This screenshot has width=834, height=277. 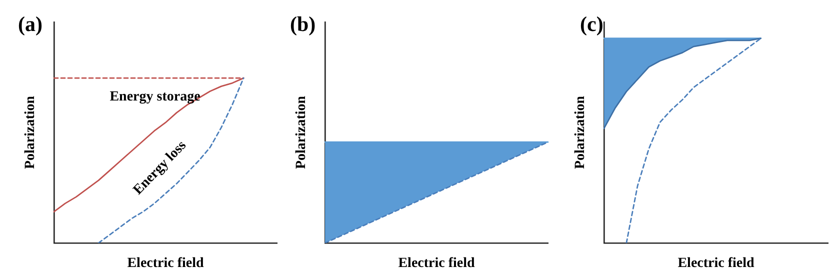 What do you see at coordinates (303, 24) in the screenshot?
I see `chart-title: (b)` at bounding box center [303, 24].